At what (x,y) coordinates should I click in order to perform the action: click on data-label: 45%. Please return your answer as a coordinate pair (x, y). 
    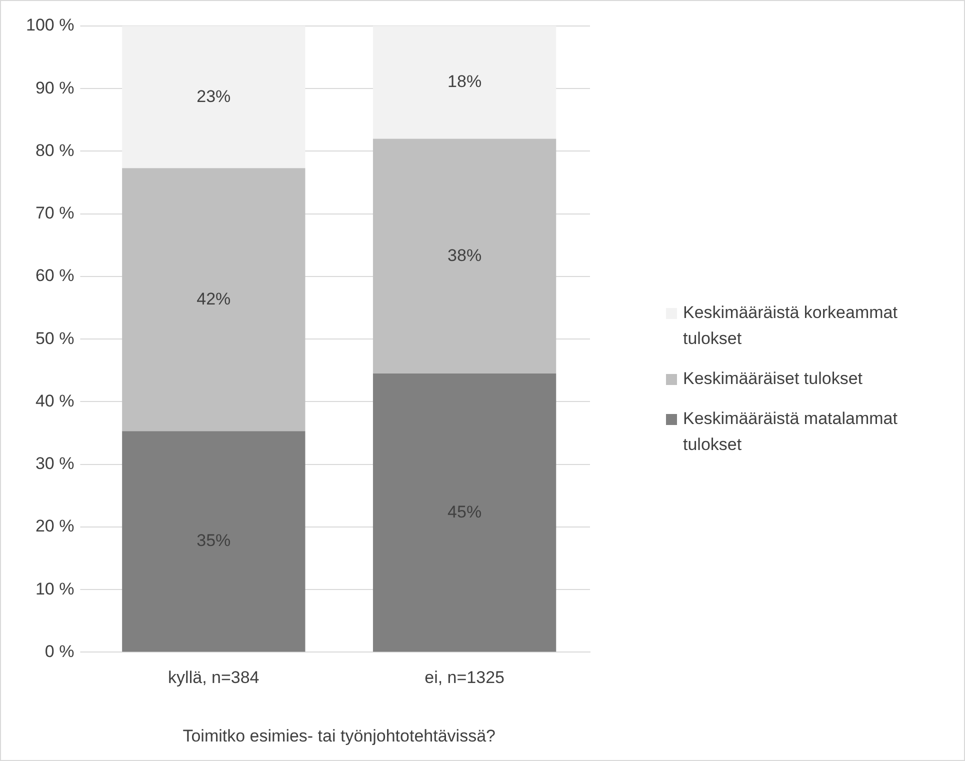
    Looking at the image, I should click on (465, 512).